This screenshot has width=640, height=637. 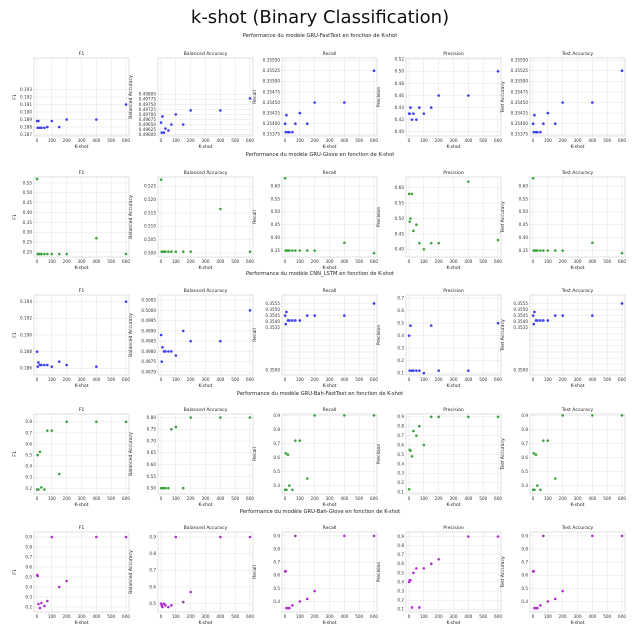 What do you see at coordinates (520, 91) in the screenshot?
I see `y-tick-label: 0.35475` at bounding box center [520, 91].